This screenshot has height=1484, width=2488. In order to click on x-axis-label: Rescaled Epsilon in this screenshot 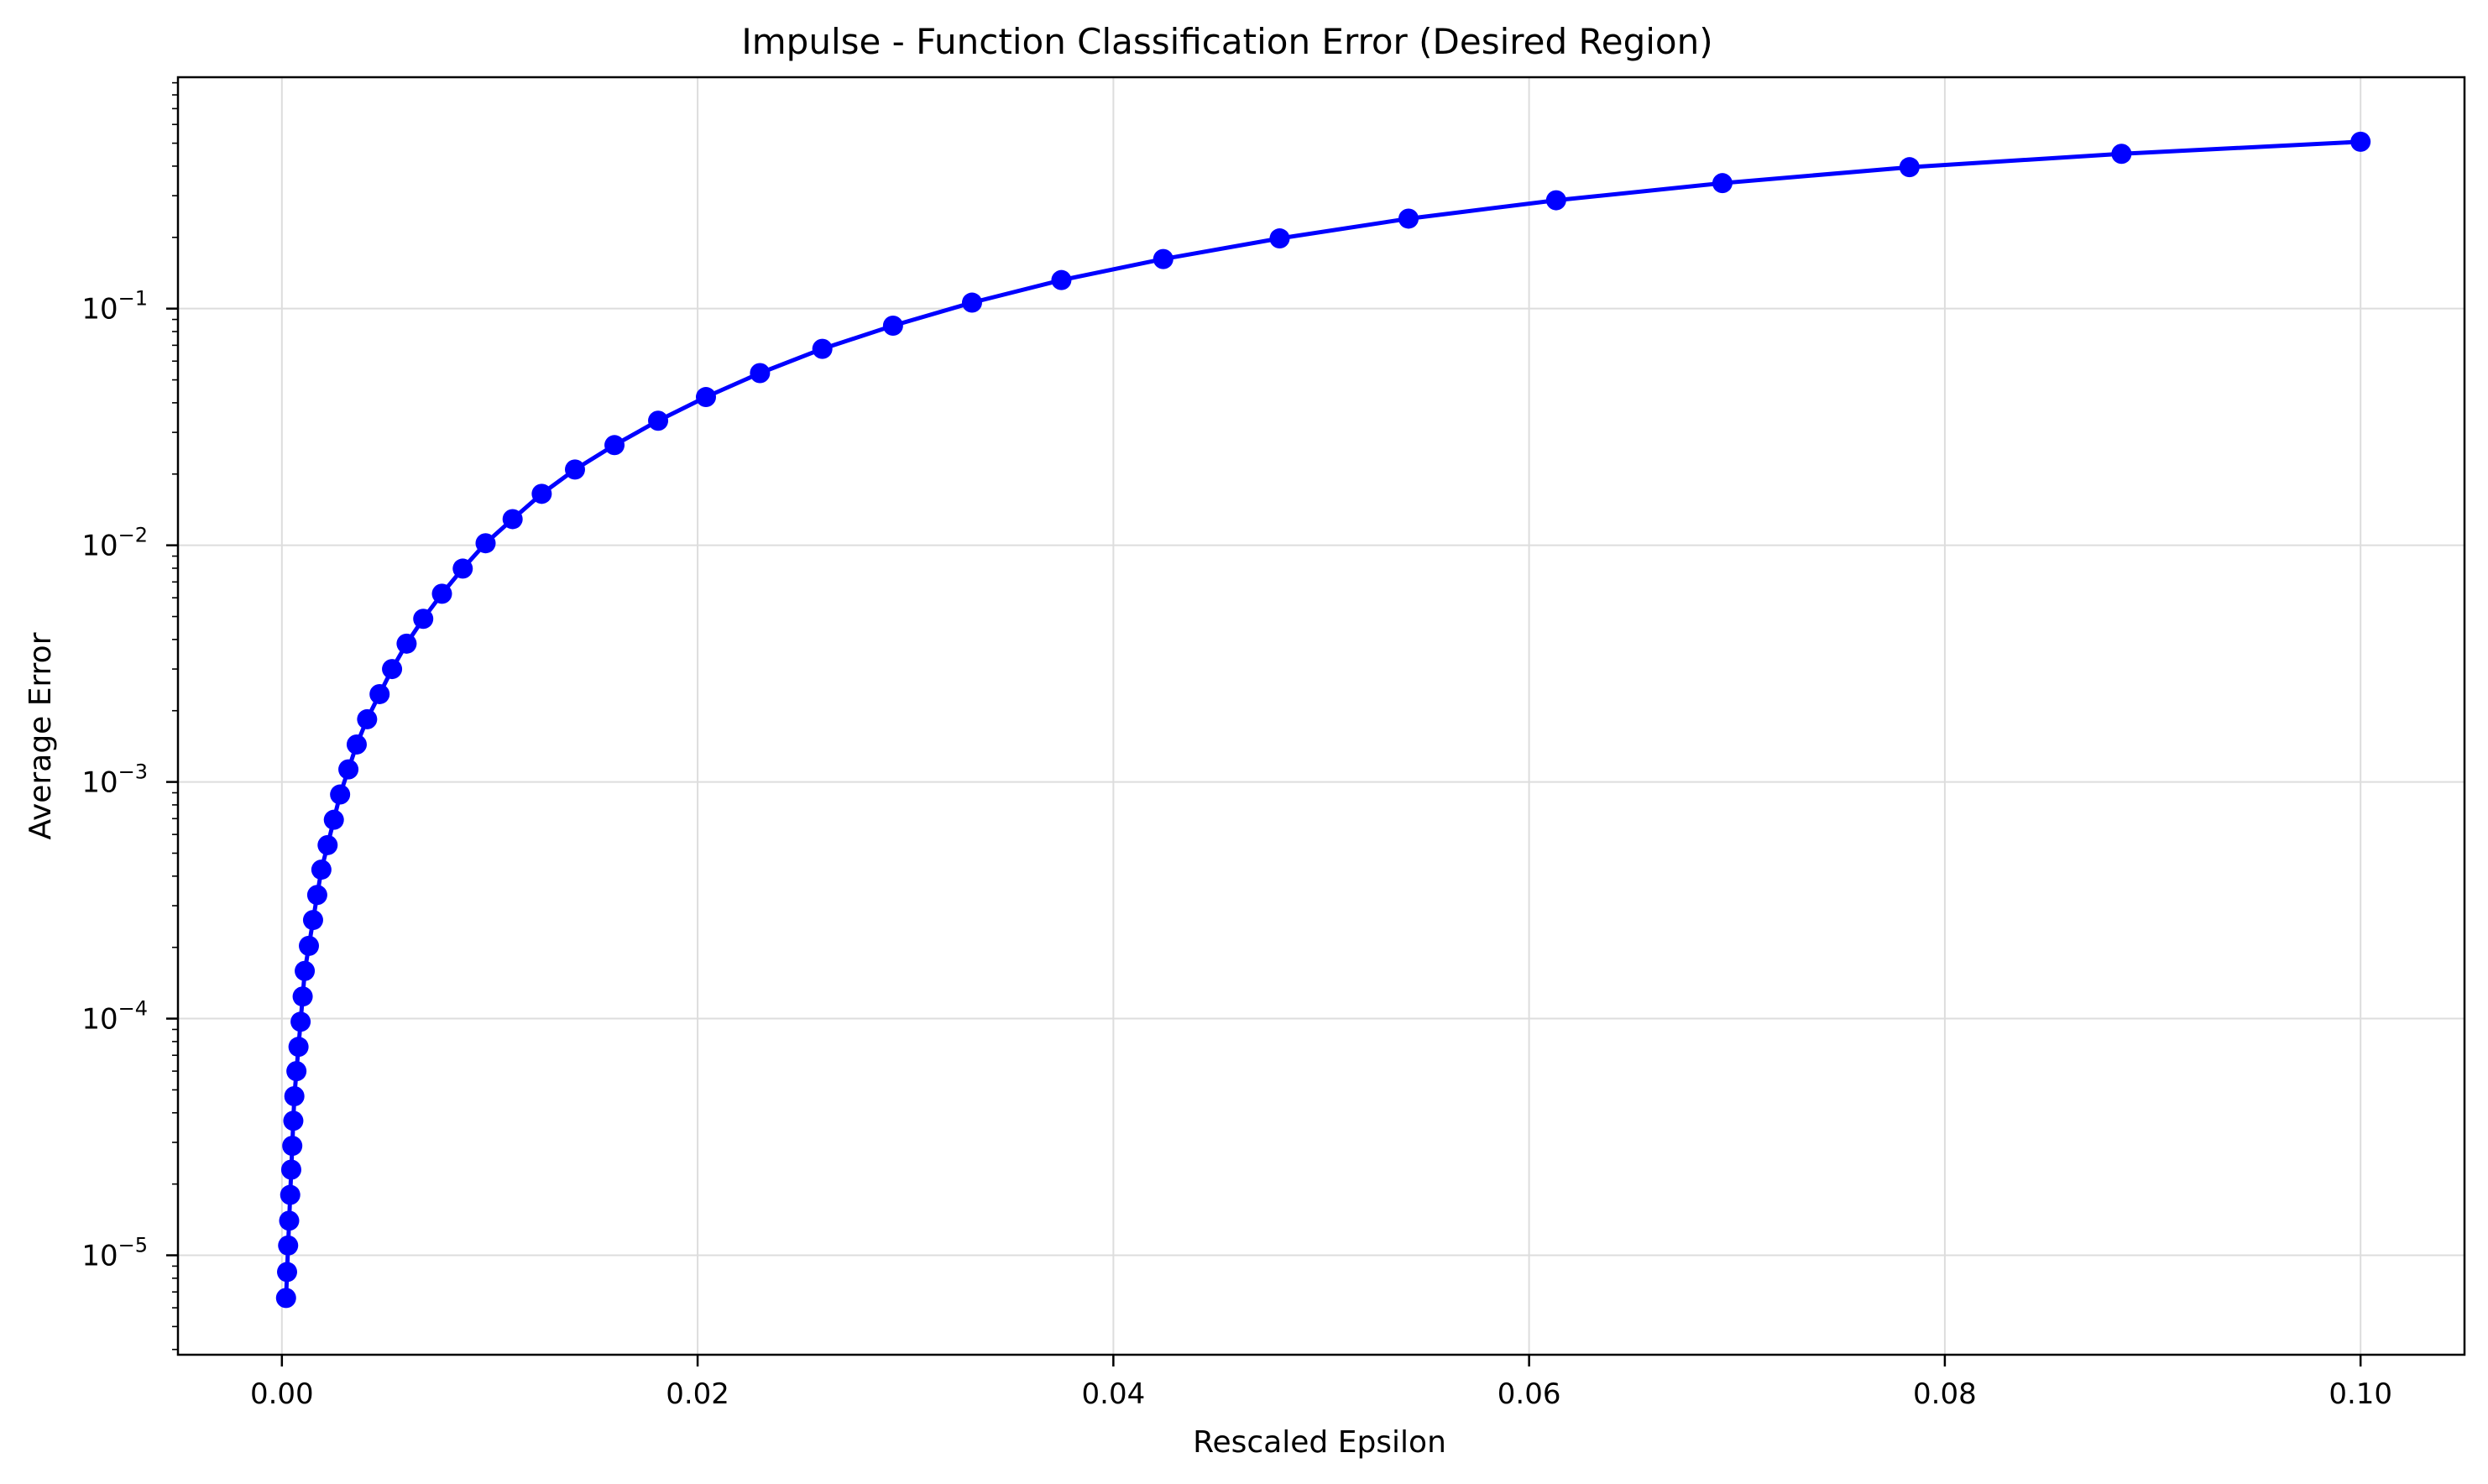, I will do `click(1319, 1442)`.